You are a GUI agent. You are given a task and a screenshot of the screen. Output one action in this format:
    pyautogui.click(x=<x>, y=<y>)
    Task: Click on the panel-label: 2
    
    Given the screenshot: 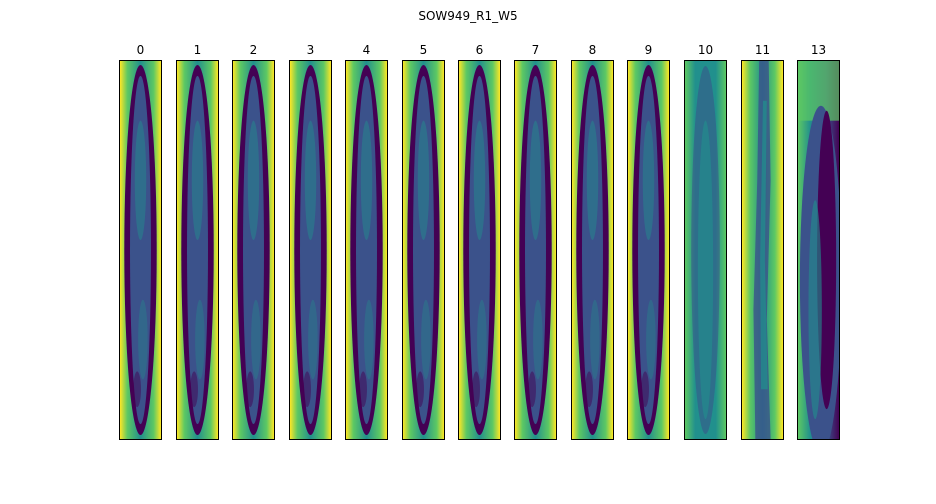 What is the action you would take?
    pyautogui.click(x=253, y=50)
    